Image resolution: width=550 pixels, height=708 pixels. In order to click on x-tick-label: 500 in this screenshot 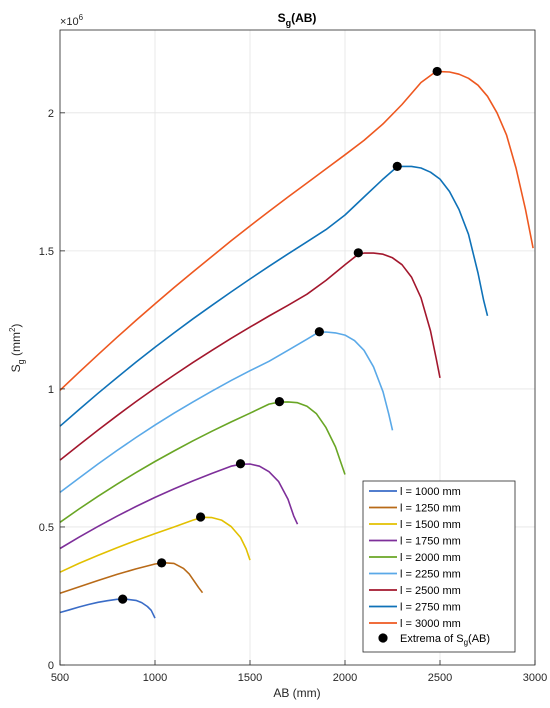, I will do `click(60, 678)`.